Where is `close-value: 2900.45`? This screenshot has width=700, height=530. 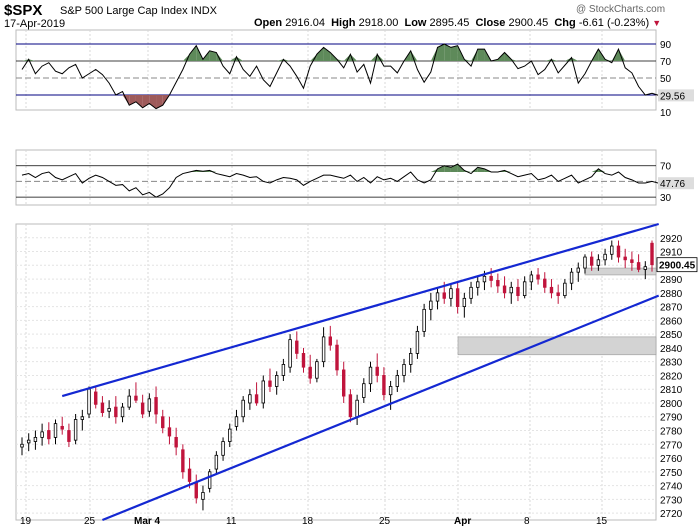 close-value: 2900.45 is located at coordinates (528, 23).